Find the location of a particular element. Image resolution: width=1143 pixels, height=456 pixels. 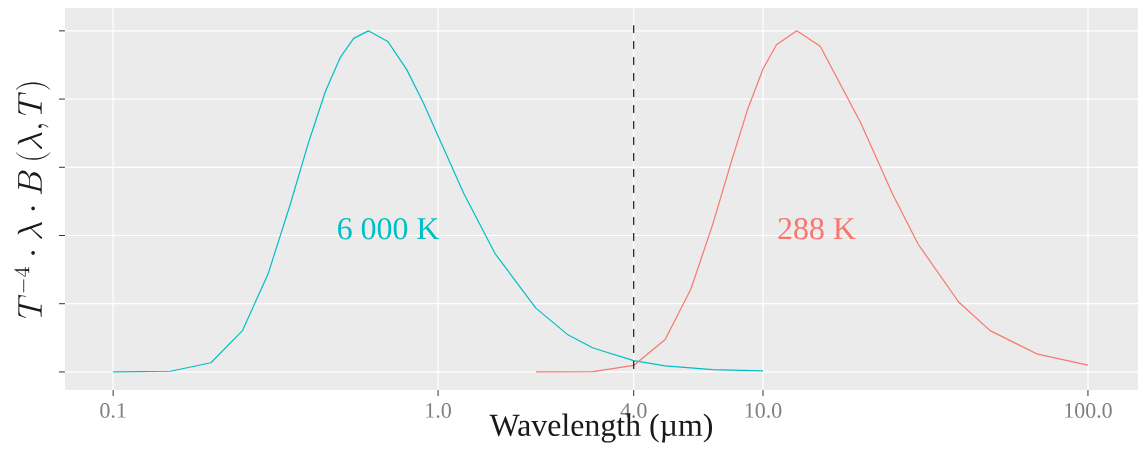

x-tick-label: 0.1 is located at coordinates (113, 410).